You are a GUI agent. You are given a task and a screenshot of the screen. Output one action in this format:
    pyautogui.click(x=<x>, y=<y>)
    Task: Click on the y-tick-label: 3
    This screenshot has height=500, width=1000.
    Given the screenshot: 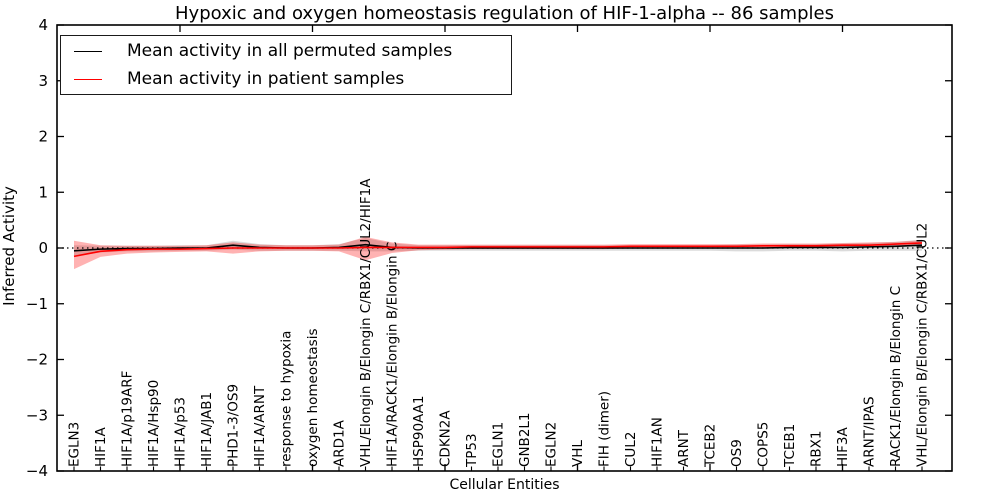 What is the action you would take?
    pyautogui.click(x=43, y=81)
    